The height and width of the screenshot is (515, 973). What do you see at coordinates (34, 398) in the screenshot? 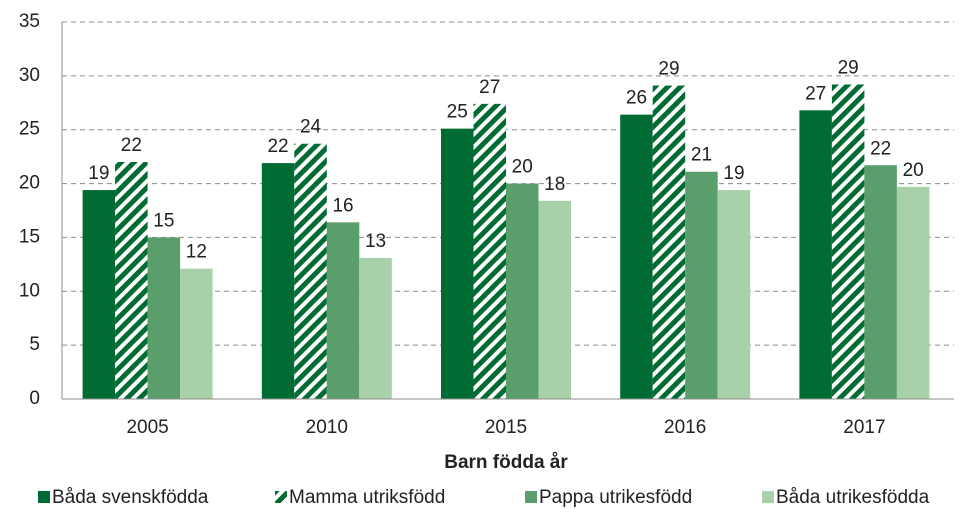
I see `y-tick-label: 0` at bounding box center [34, 398].